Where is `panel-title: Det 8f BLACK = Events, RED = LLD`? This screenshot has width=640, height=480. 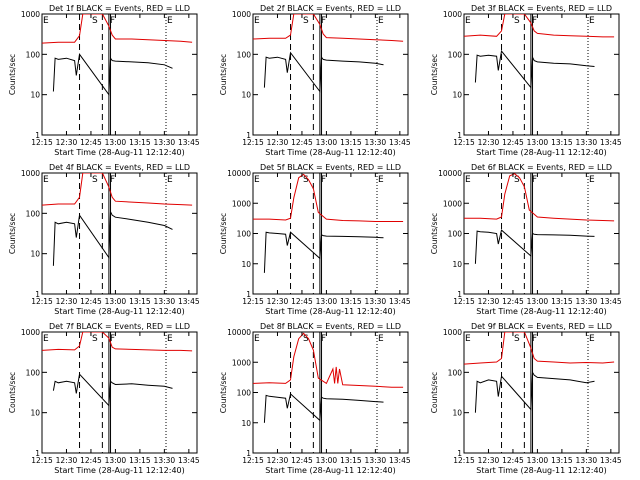
panel-title: Det 8f BLACK = Events, RED = LLD is located at coordinates (330, 326).